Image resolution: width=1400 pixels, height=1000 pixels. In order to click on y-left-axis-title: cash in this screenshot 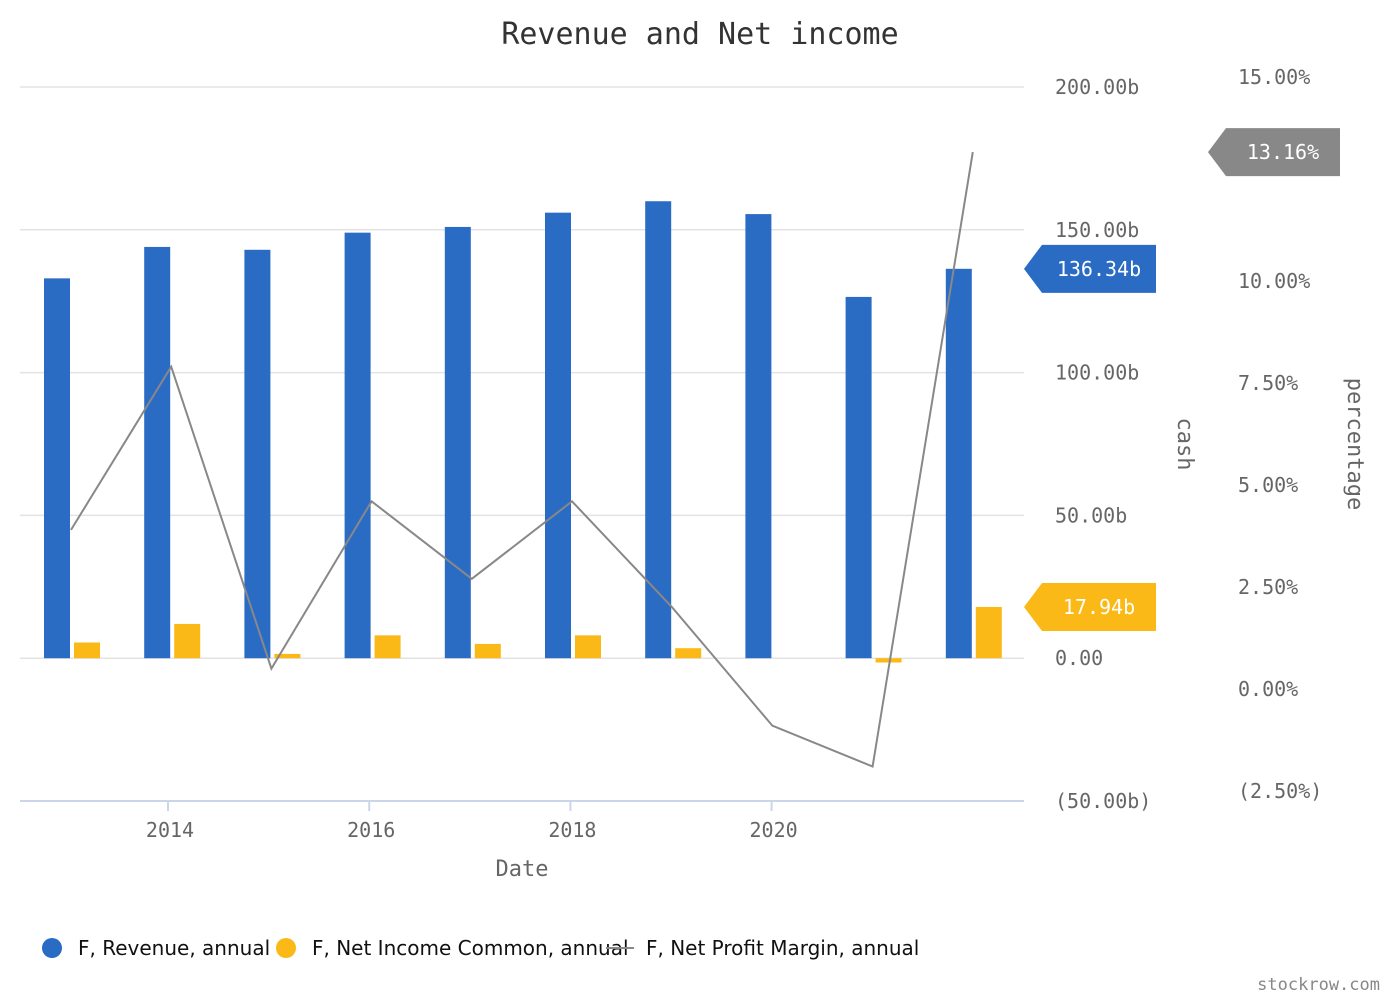, I will do `click(1184, 444)`.